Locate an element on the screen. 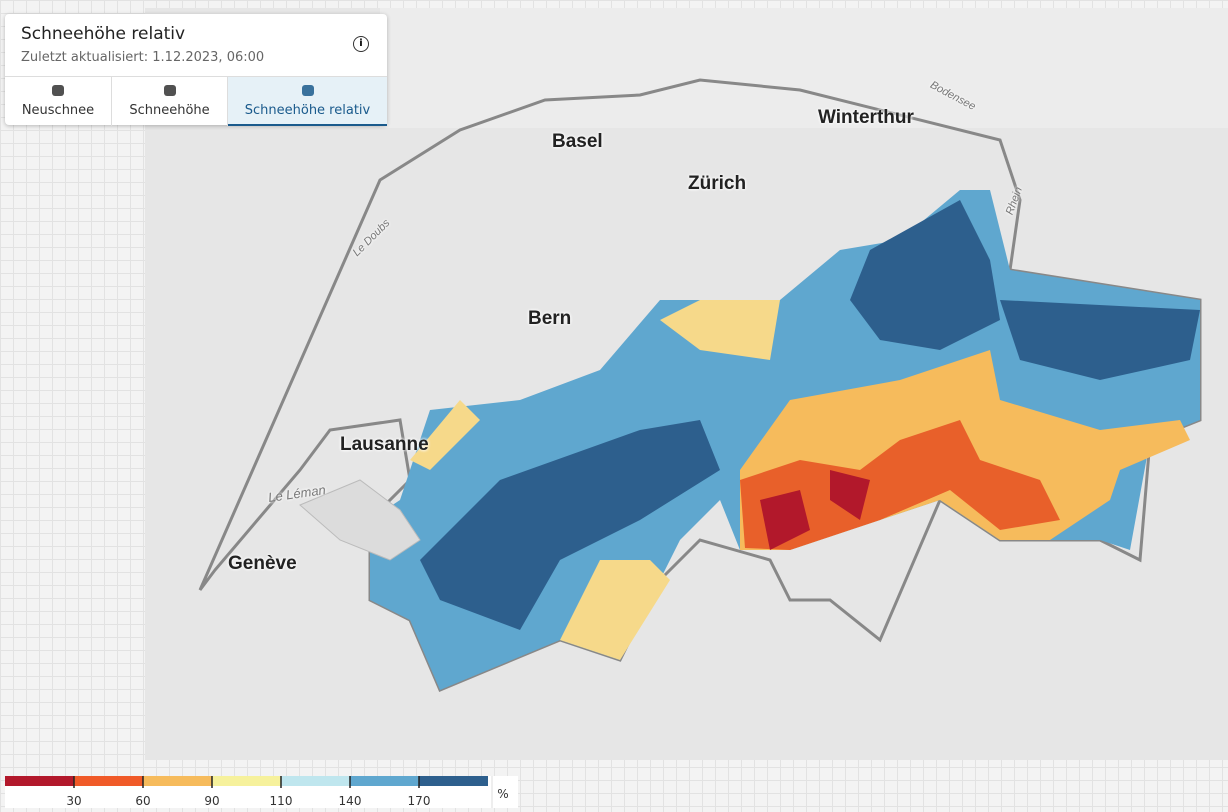 This screenshot has width=1228, height=812. info-button: i is located at coordinates (361, 44).